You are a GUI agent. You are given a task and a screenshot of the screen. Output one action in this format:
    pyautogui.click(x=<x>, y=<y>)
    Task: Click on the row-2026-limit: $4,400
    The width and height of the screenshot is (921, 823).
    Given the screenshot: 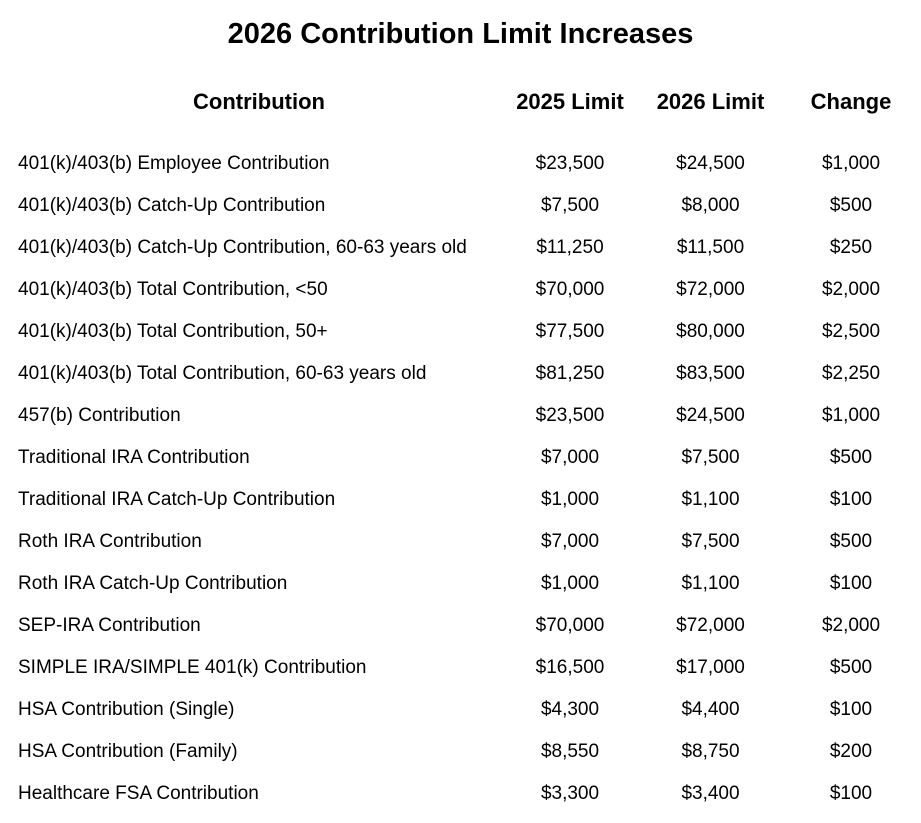 What is the action you would take?
    pyautogui.click(x=710, y=709)
    